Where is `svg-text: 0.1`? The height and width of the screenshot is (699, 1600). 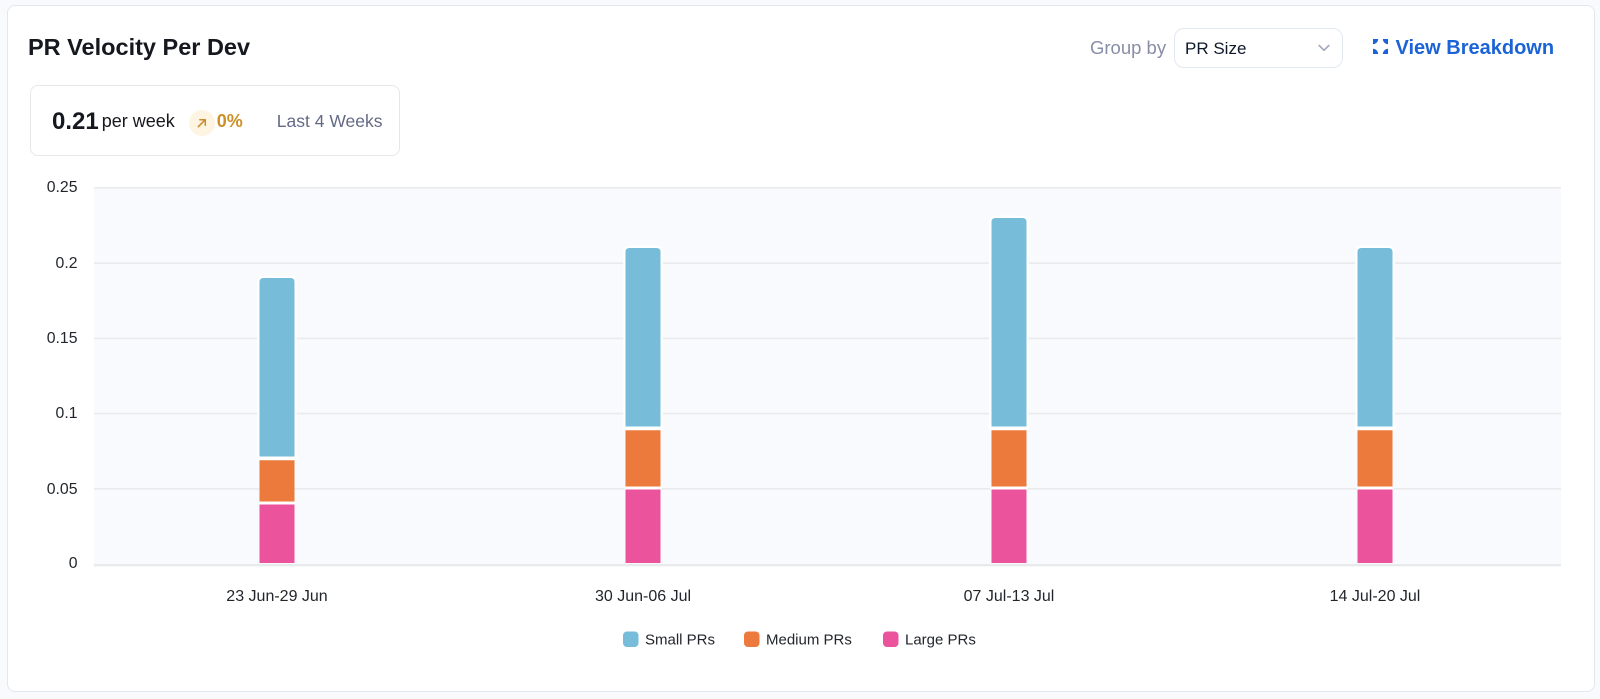 svg-text: 0.1 is located at coordinates (67, 413).